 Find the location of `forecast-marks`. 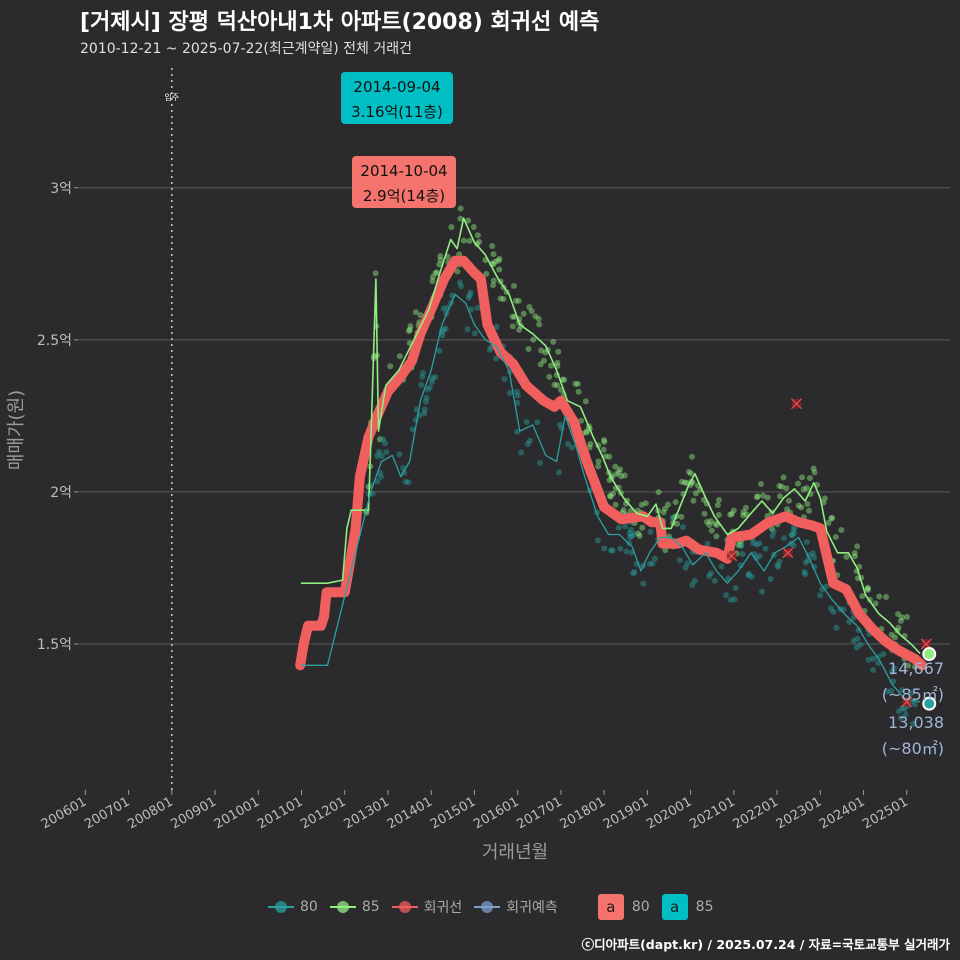

forecast-marks is located at coordinates (831, 554).